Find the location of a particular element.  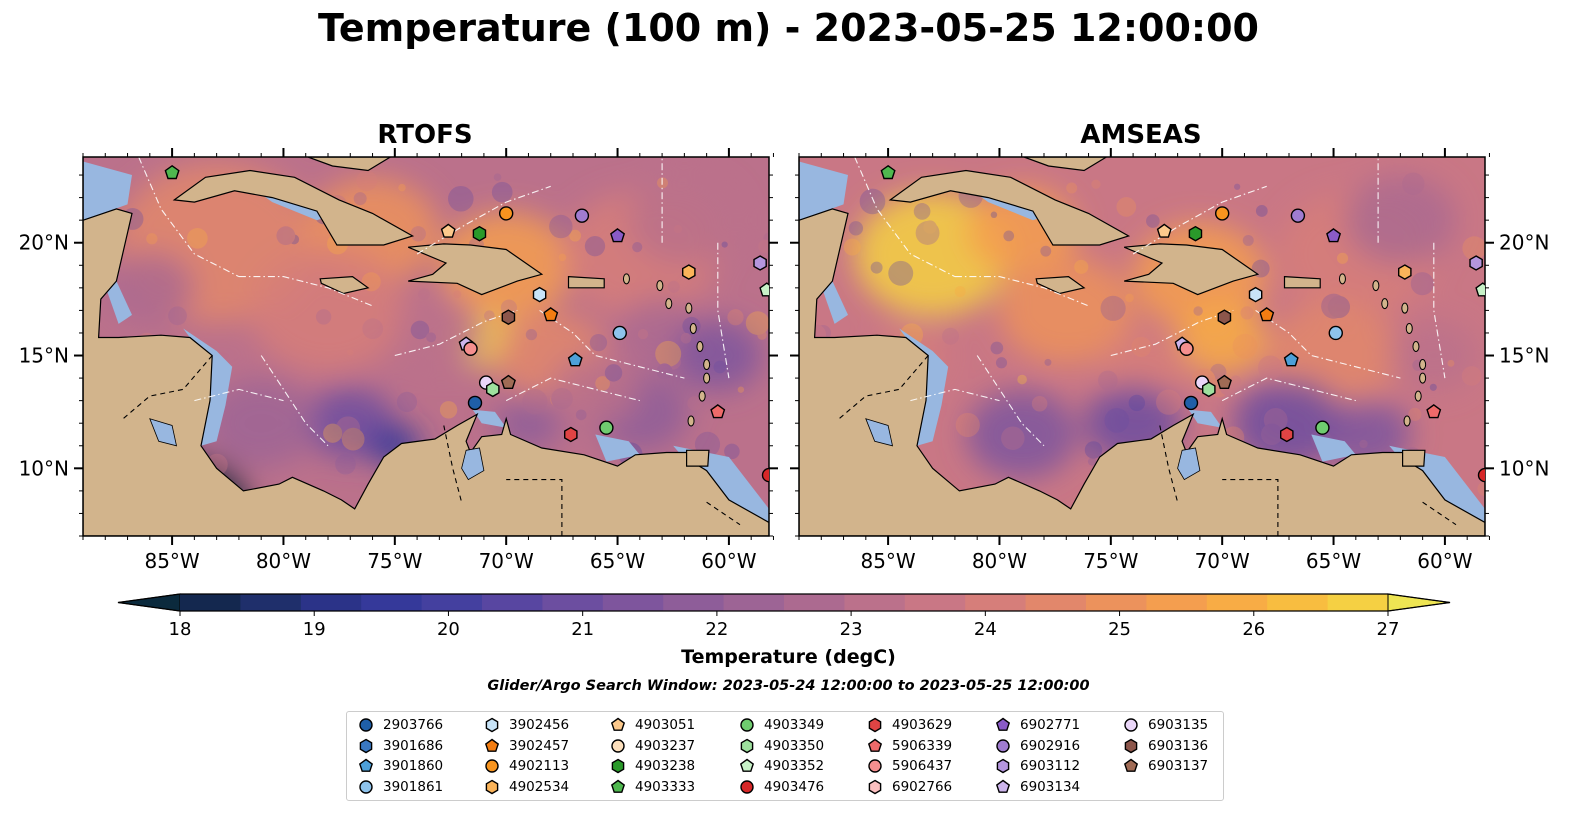

colorbar-tick-label: 20 is located at coordinates (448, 629).